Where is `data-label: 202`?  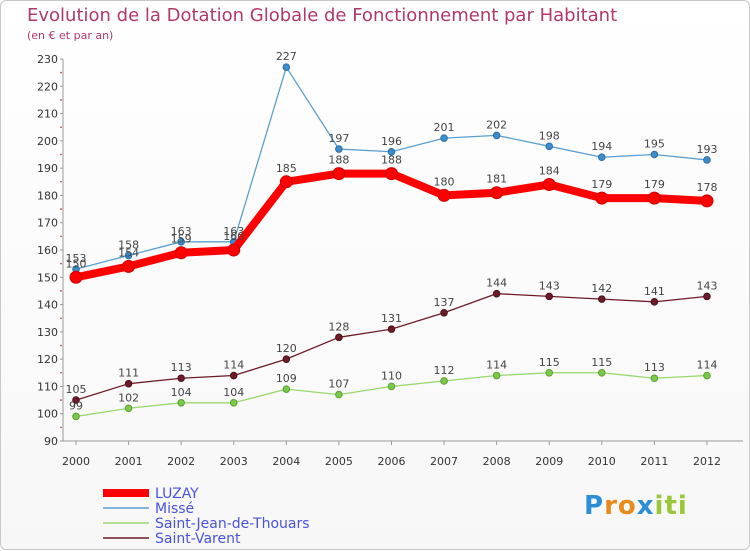 data-label: 202 is located at coordinates (496, 124).